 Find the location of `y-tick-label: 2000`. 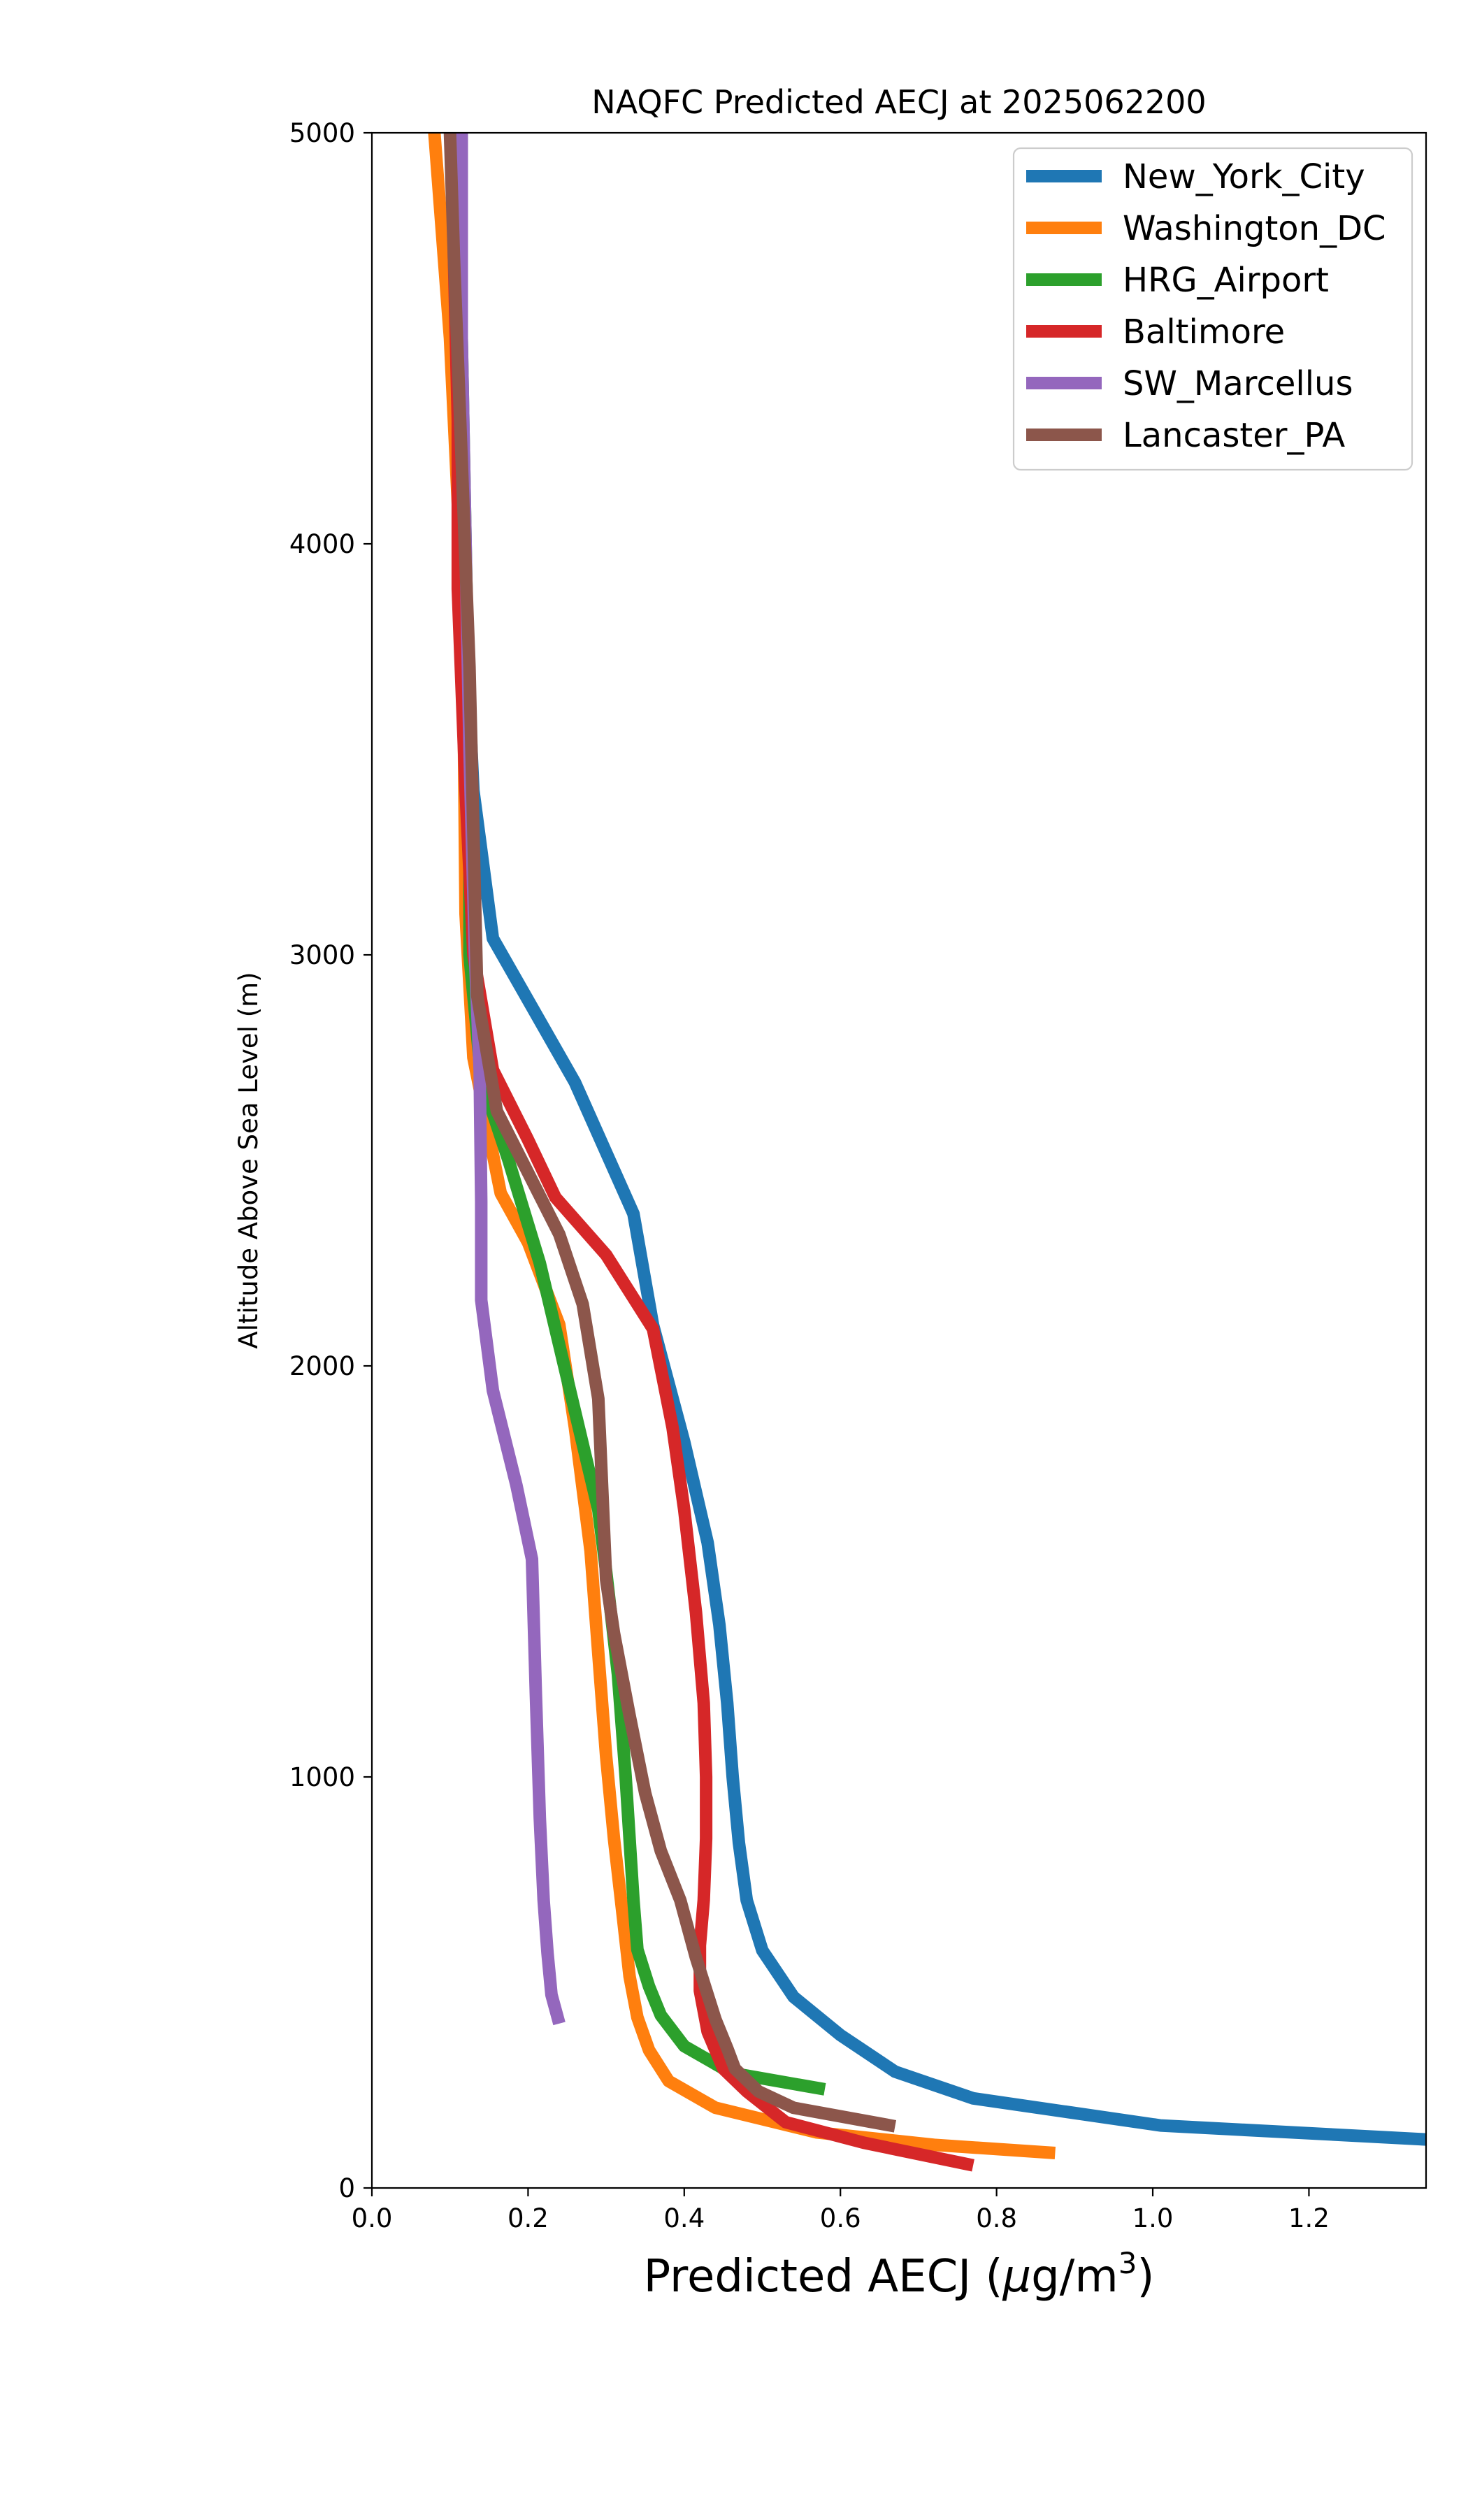

y-tick-label: 2000 is located at coordinates (322, 1366).